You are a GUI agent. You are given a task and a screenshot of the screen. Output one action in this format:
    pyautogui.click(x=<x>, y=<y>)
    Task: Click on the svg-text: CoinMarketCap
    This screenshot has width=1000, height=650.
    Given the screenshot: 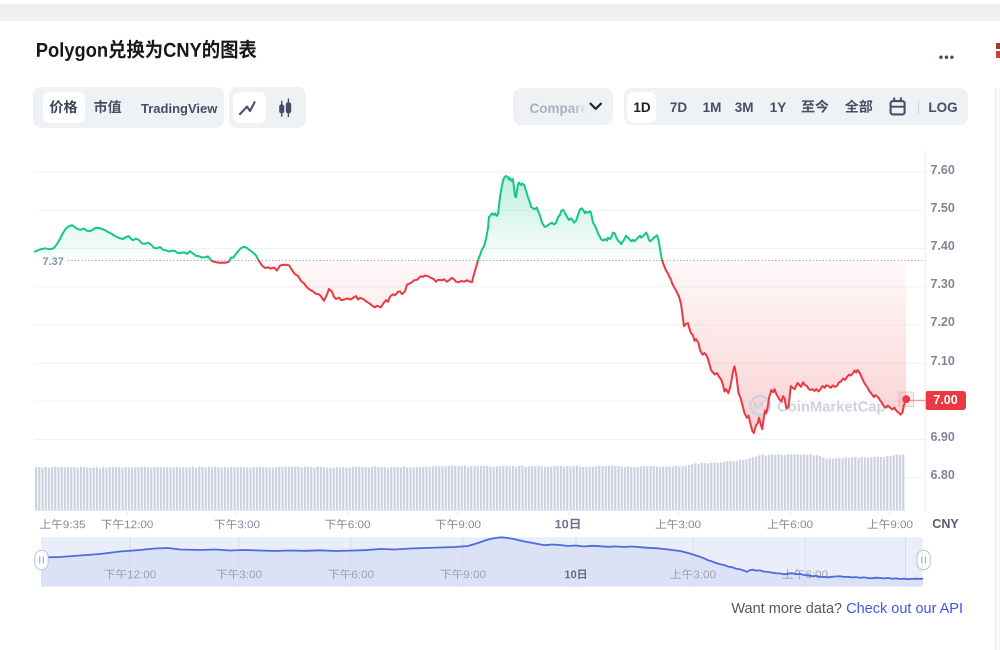 What is the action you would take?
    pyautogui.click(x=831, y=407)
    